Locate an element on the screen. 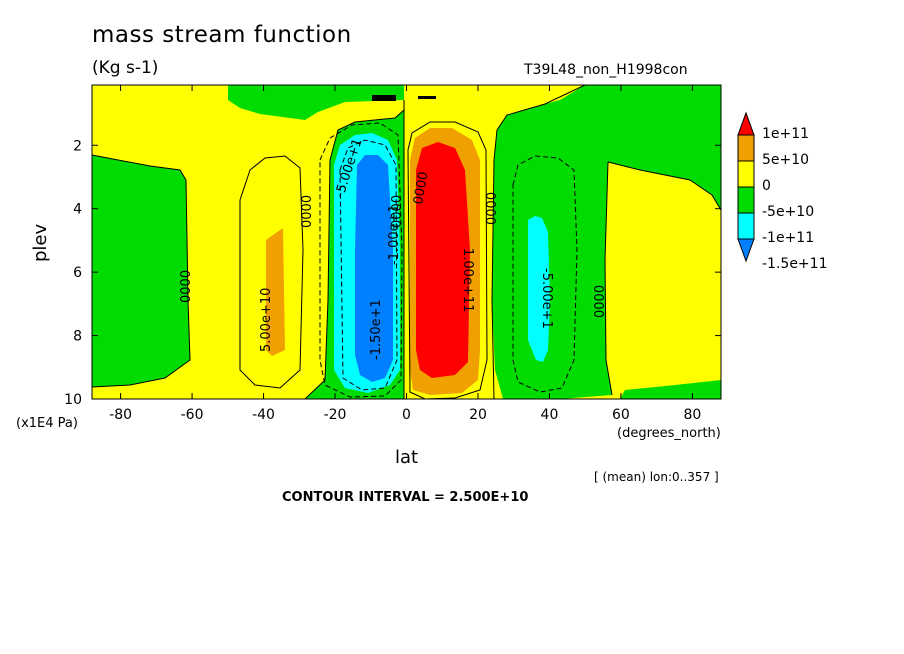  contour-positive-south-outer is located at coordinates (271, 272).